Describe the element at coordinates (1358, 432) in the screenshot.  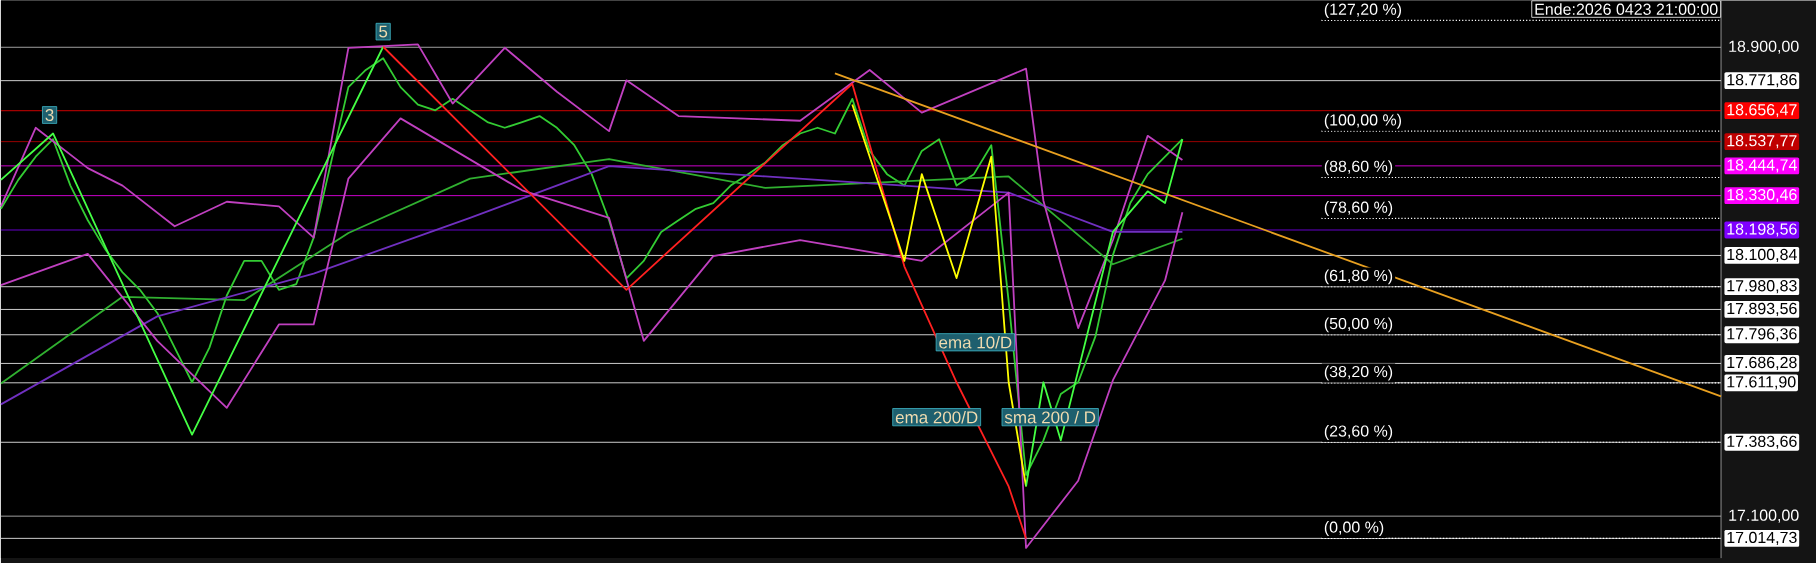
I see `annotation: (23,60 %)` at that location.